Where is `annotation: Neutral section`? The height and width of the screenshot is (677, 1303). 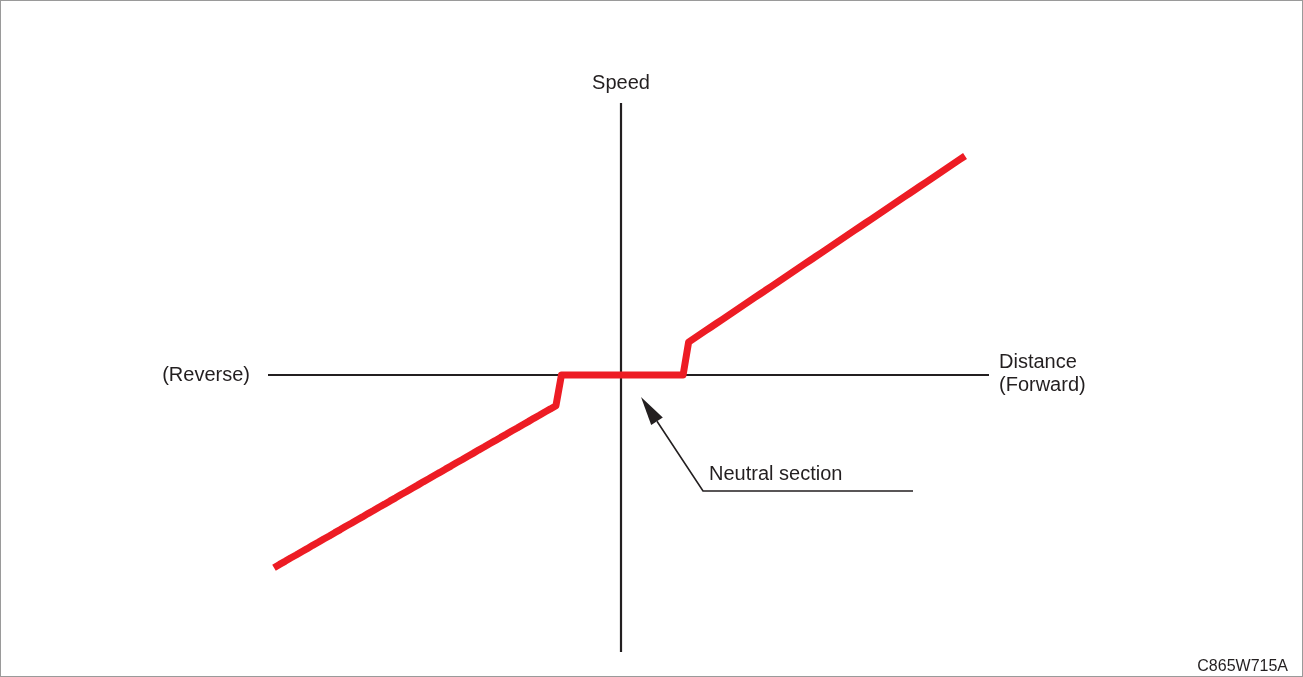 annotation: Neutral section is located at coordinates (776, 473).